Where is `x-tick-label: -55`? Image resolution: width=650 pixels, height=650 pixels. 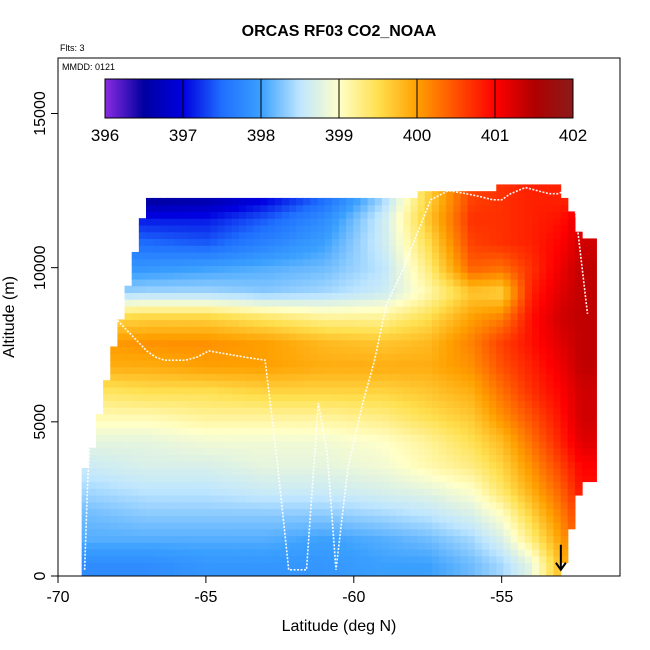 x-tick-label: -55 is located at coordinates (501, 597).